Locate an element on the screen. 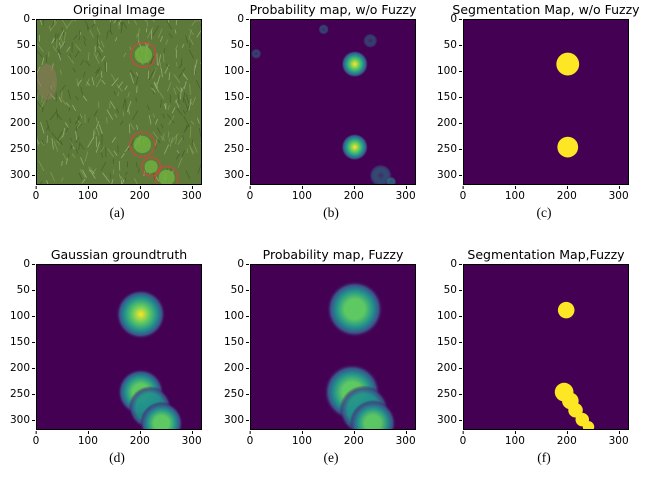 This screenshot has height=486, width=667. x-tick-label: 100 is located at coordinates (87, 194).